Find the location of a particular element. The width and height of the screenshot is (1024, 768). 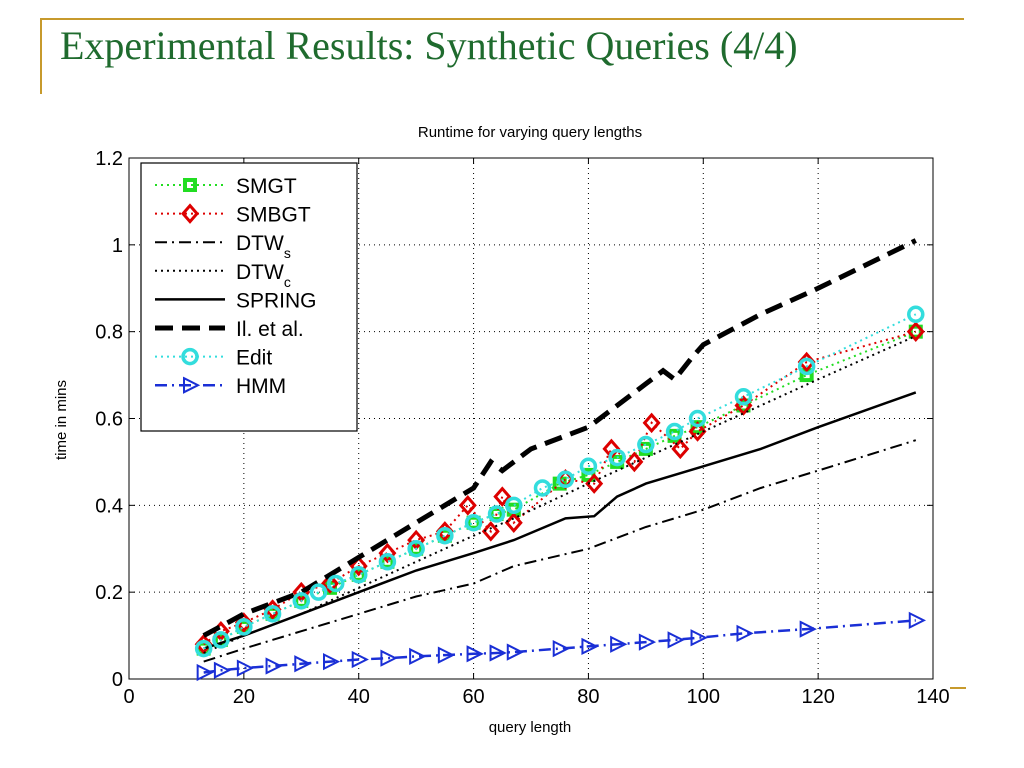

legend-box is located at coordinates (249, 297).